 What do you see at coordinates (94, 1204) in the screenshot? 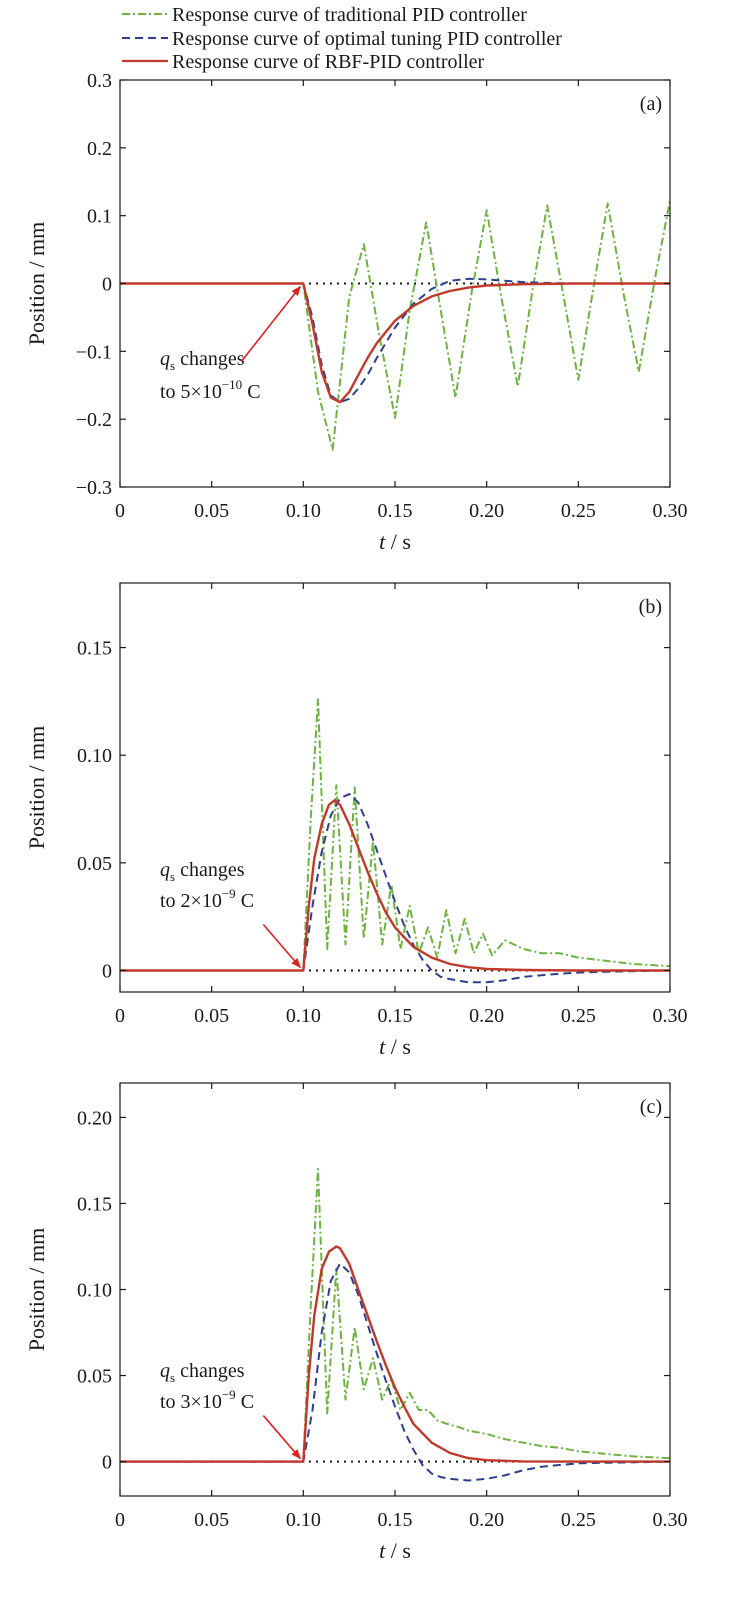
I see `y-tick-label: 0.15` at bounding box center [94, 1204].